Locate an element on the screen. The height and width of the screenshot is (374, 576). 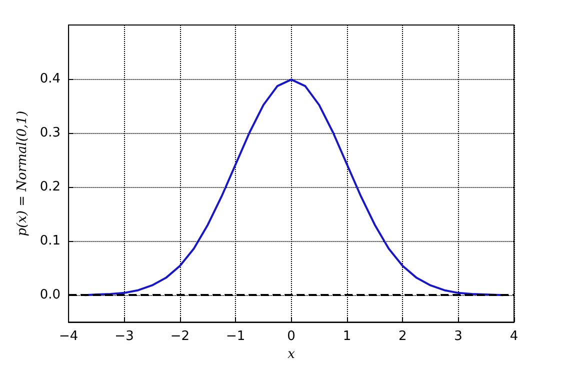
x-tick-label: 4 is located at coordinates (514, 336).